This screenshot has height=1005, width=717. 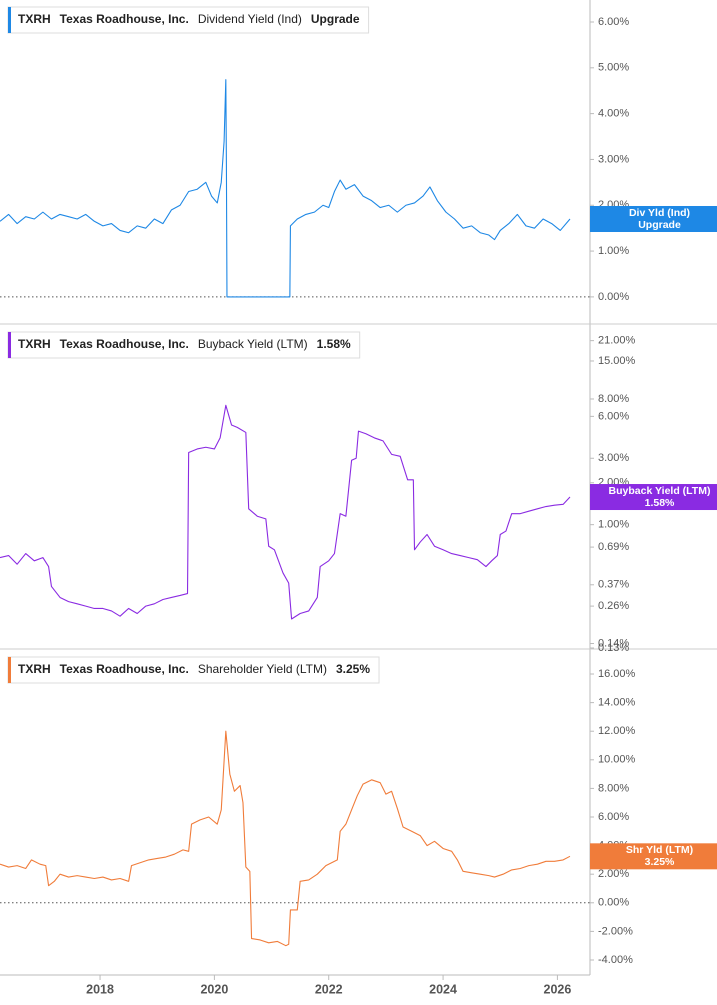 I want to click on badge-value: 1.58%, so click(x=660, y=503).